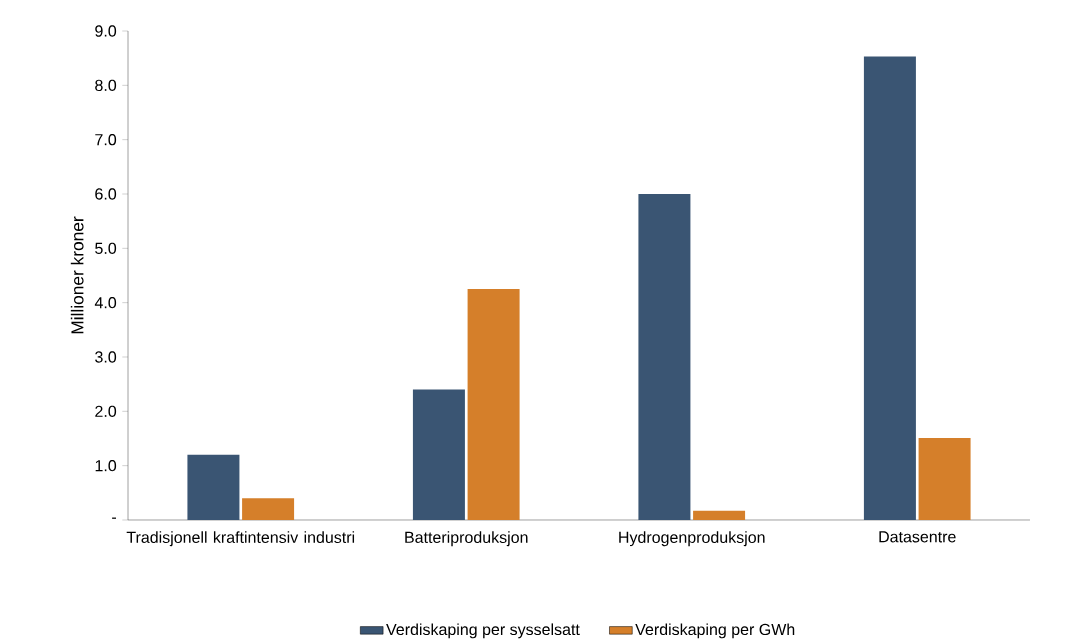  What do you see at coordinates (483, 631) in the screenshot?
I see `legend-label: Verdiskaping per sysselsatt` at bounding box center [483, 631].